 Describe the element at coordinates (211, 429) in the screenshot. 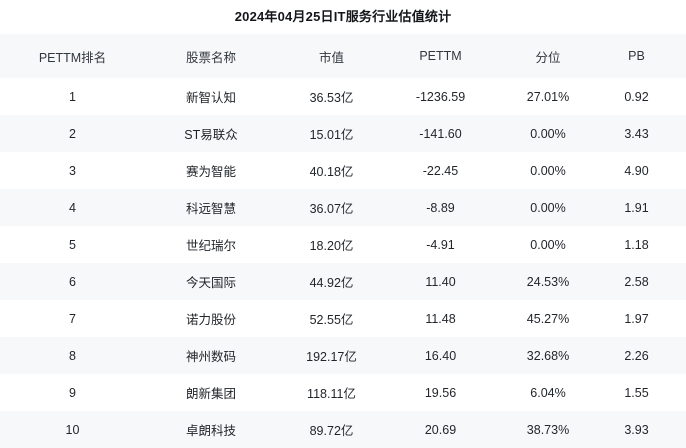

I see `cell-stock-name: 卓朗科技` at that location.